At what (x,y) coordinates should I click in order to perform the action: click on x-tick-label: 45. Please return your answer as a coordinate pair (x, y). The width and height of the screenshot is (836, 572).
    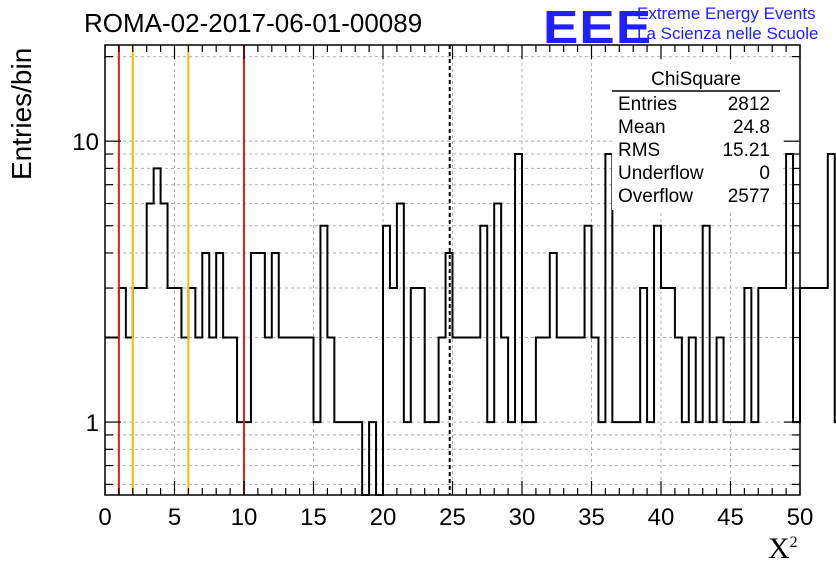
    Looking at the image, I should click on (730, 517).